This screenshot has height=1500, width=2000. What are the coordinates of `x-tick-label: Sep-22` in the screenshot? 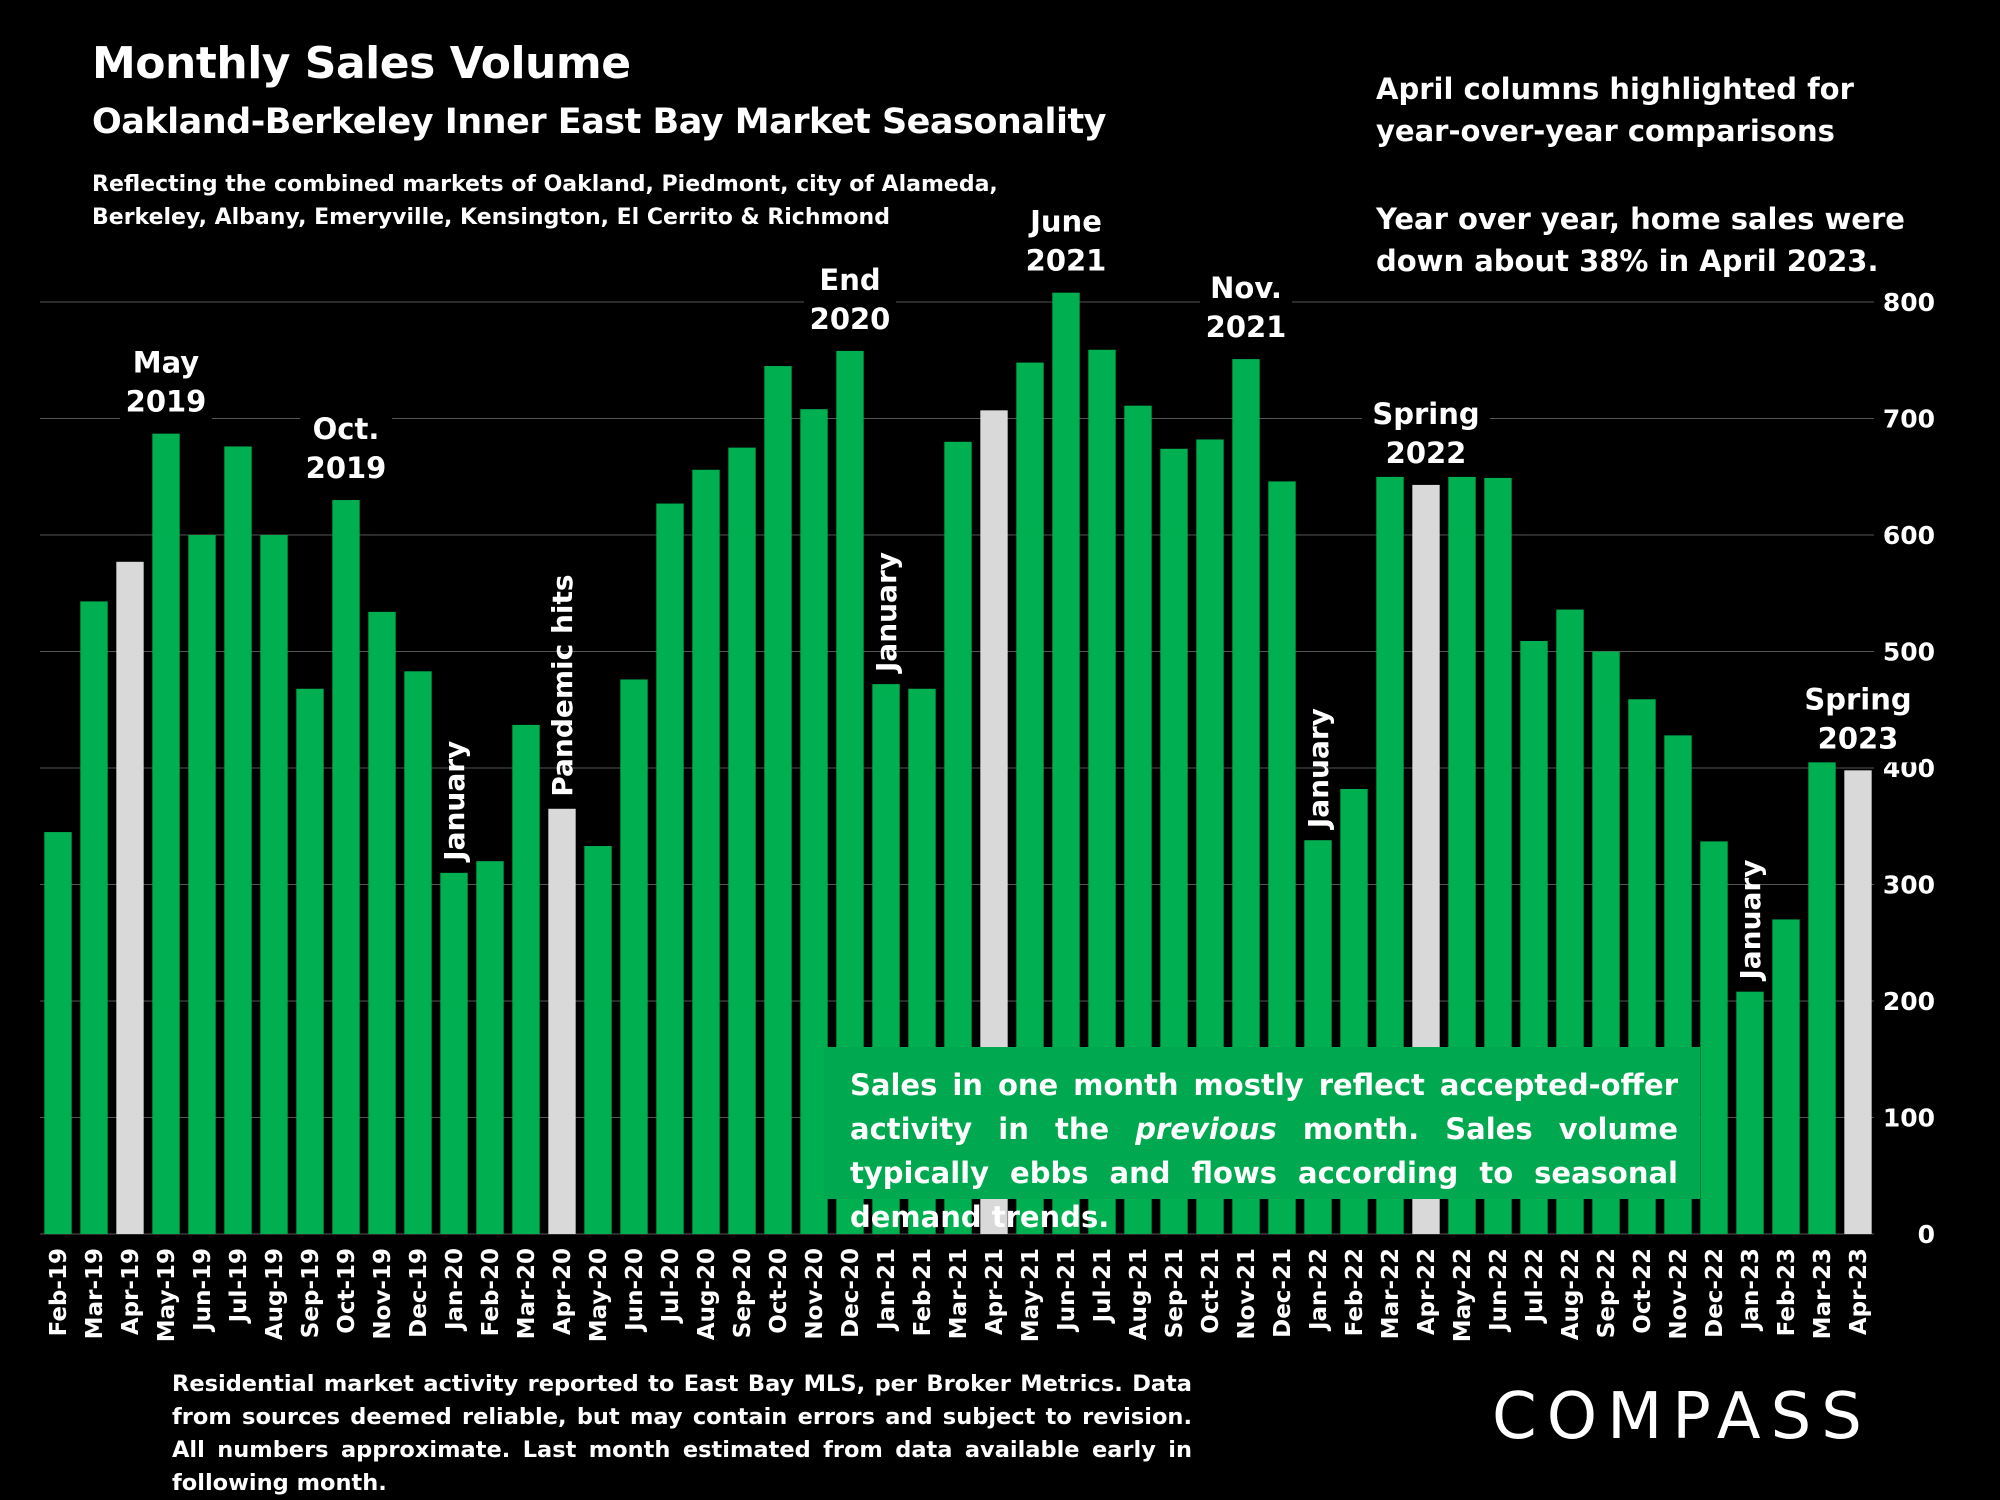 It's located at (1607, 1293).